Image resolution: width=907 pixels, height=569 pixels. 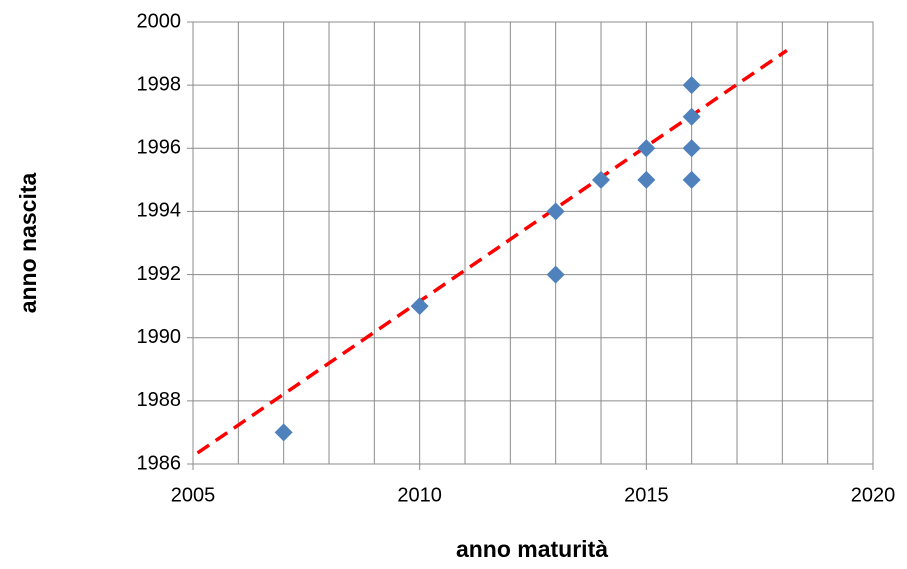 What do you see at coordinates (159, 211) in the screenshot?
I see `y-tick-label: 1994` at bounding box center [159, 211].